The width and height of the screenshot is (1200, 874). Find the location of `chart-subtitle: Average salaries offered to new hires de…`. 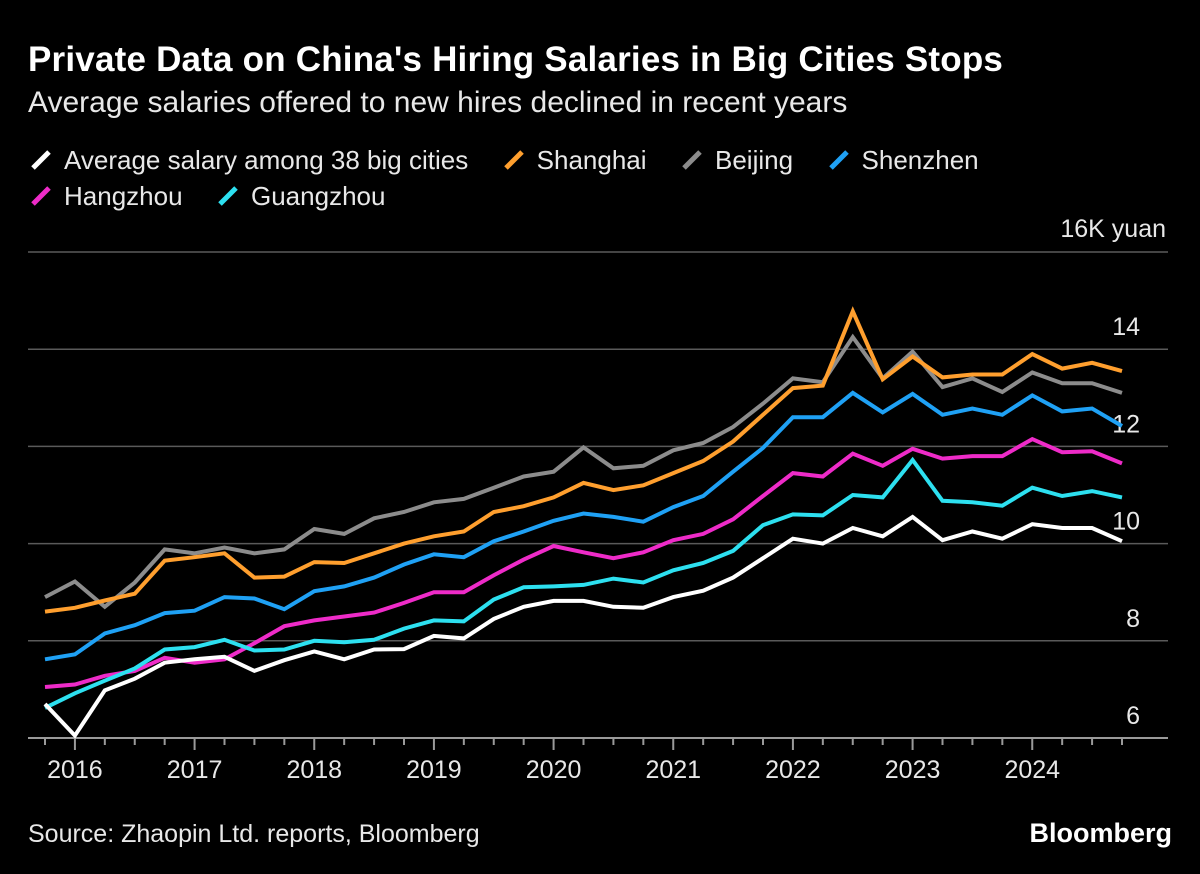

chart-subtitle: Average salaries offered to new hires de… is located at coordinates (438, 102).